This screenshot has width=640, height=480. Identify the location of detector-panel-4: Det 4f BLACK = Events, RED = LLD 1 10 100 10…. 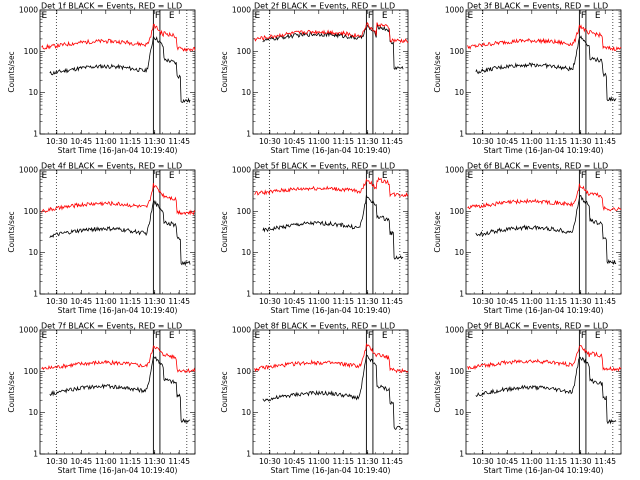
(106, 240).